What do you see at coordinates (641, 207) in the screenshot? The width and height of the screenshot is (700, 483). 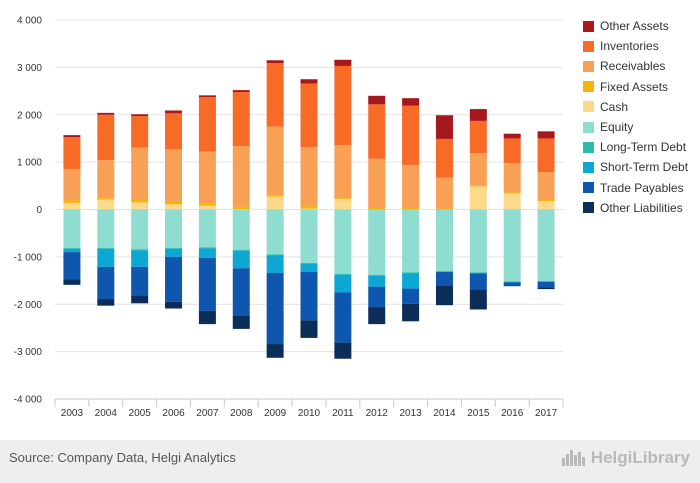 I see `legend-label: Other Liabilities` at bounding box center [641, 207].